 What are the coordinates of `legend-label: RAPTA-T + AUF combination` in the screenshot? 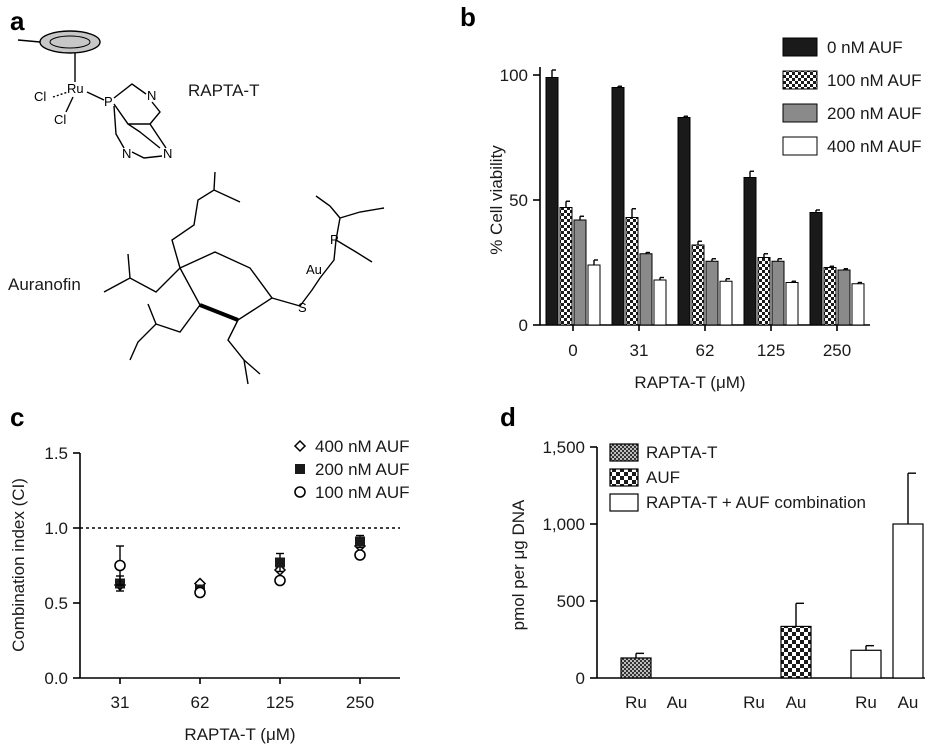 It's located at (756, 502).